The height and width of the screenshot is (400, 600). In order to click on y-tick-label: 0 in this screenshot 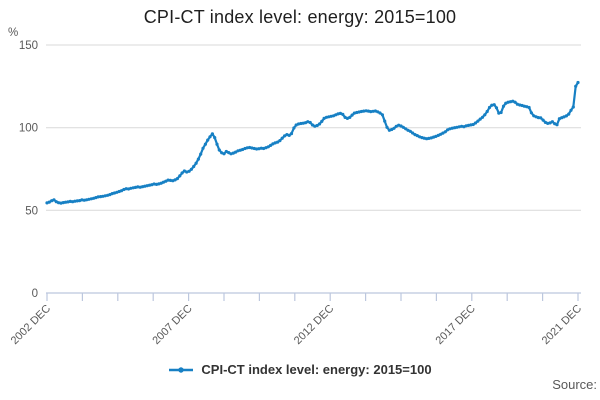, I will do `click(35, 294)`.